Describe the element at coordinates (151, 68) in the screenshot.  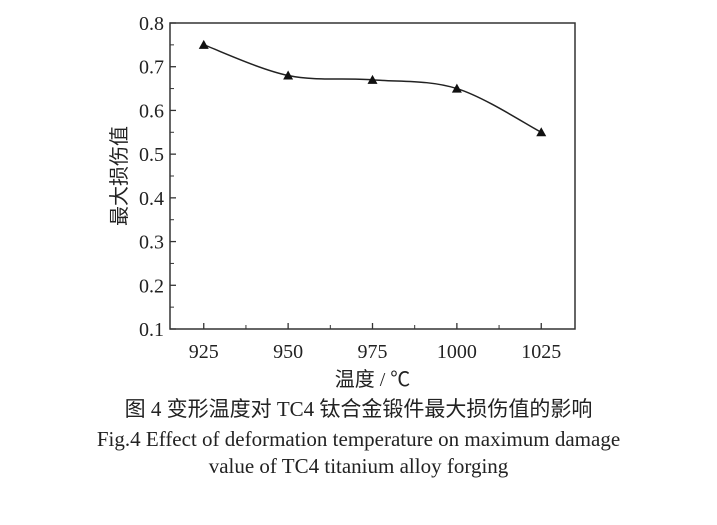
I see `y-tick-label: 0.7` at that location.